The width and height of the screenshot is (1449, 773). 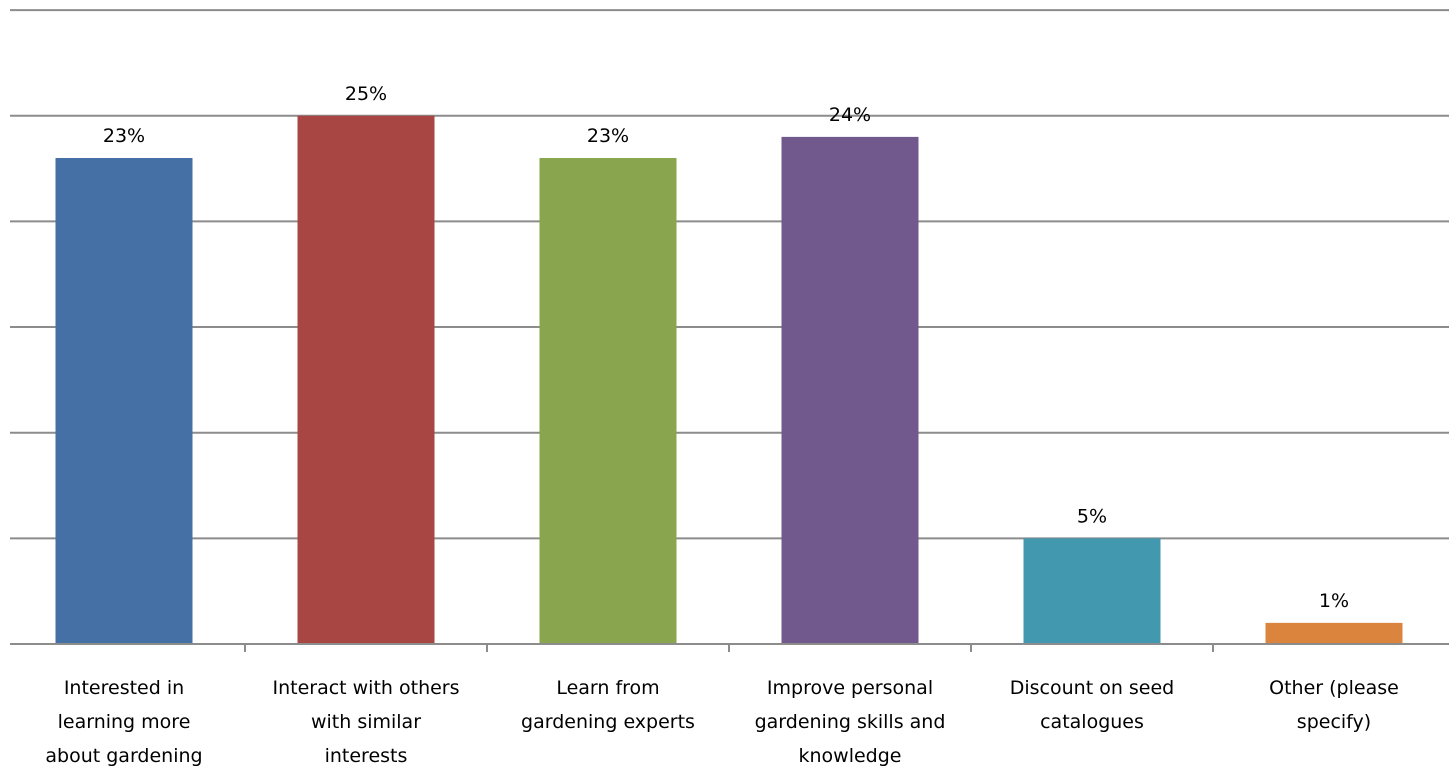 What do you see at coordinates (729, 647) in the screenshot?
I see `x-axis` at bounding box center [729, 647].